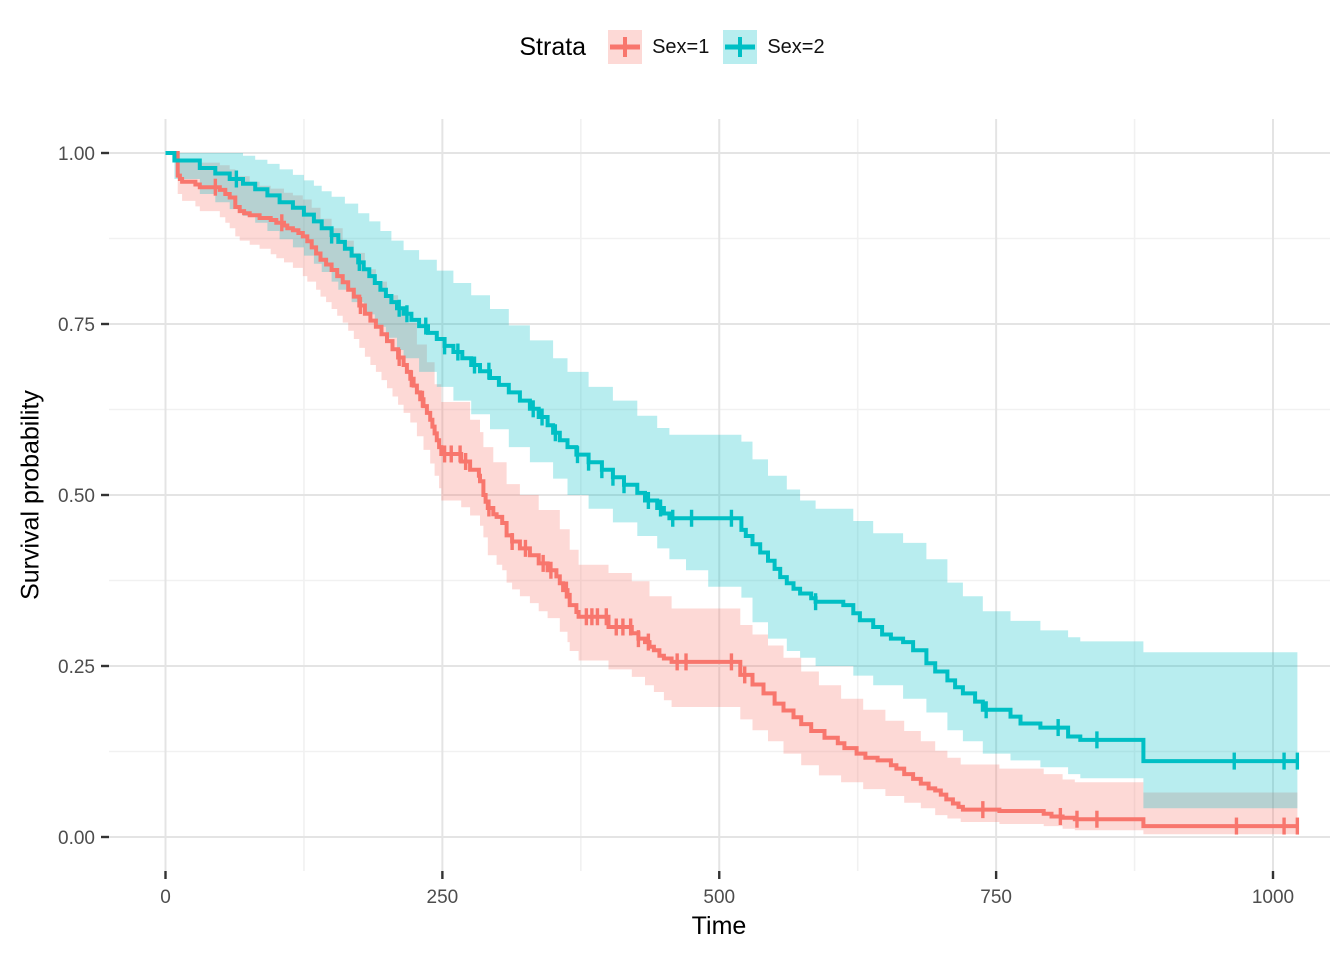 This screenshot has height=960, width=1344. I want to click on legend-title: Strata, so click(553, 46).